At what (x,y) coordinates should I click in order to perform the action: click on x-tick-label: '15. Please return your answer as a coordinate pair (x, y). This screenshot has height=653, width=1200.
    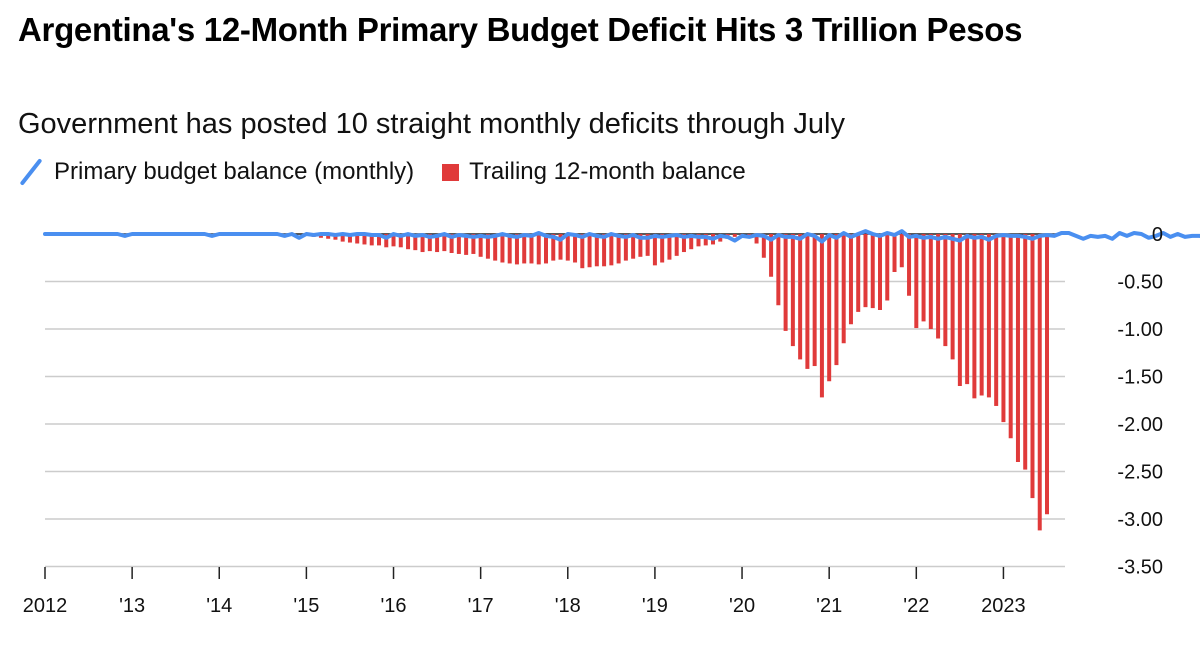
    Looking at the image, I should click on (306, 606).